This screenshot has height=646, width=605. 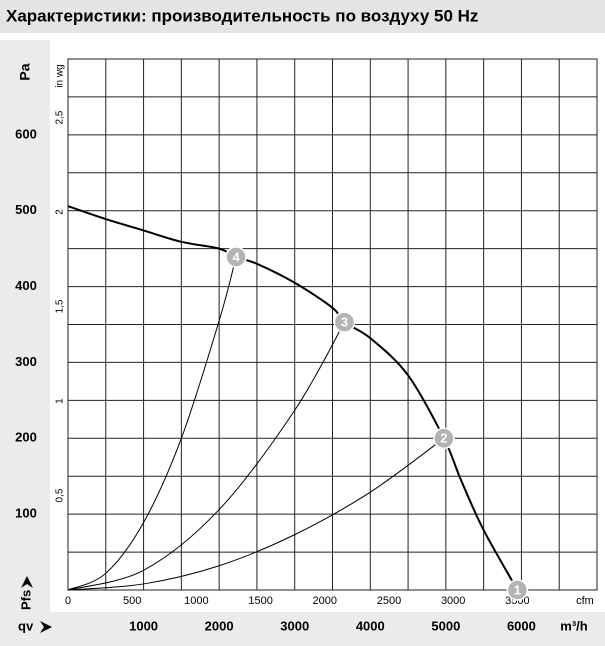 What do you see at coordinates (60, 495) in the screenshot?
I see `y2-tick-label: 0,5` at bounding box center [60, 495].